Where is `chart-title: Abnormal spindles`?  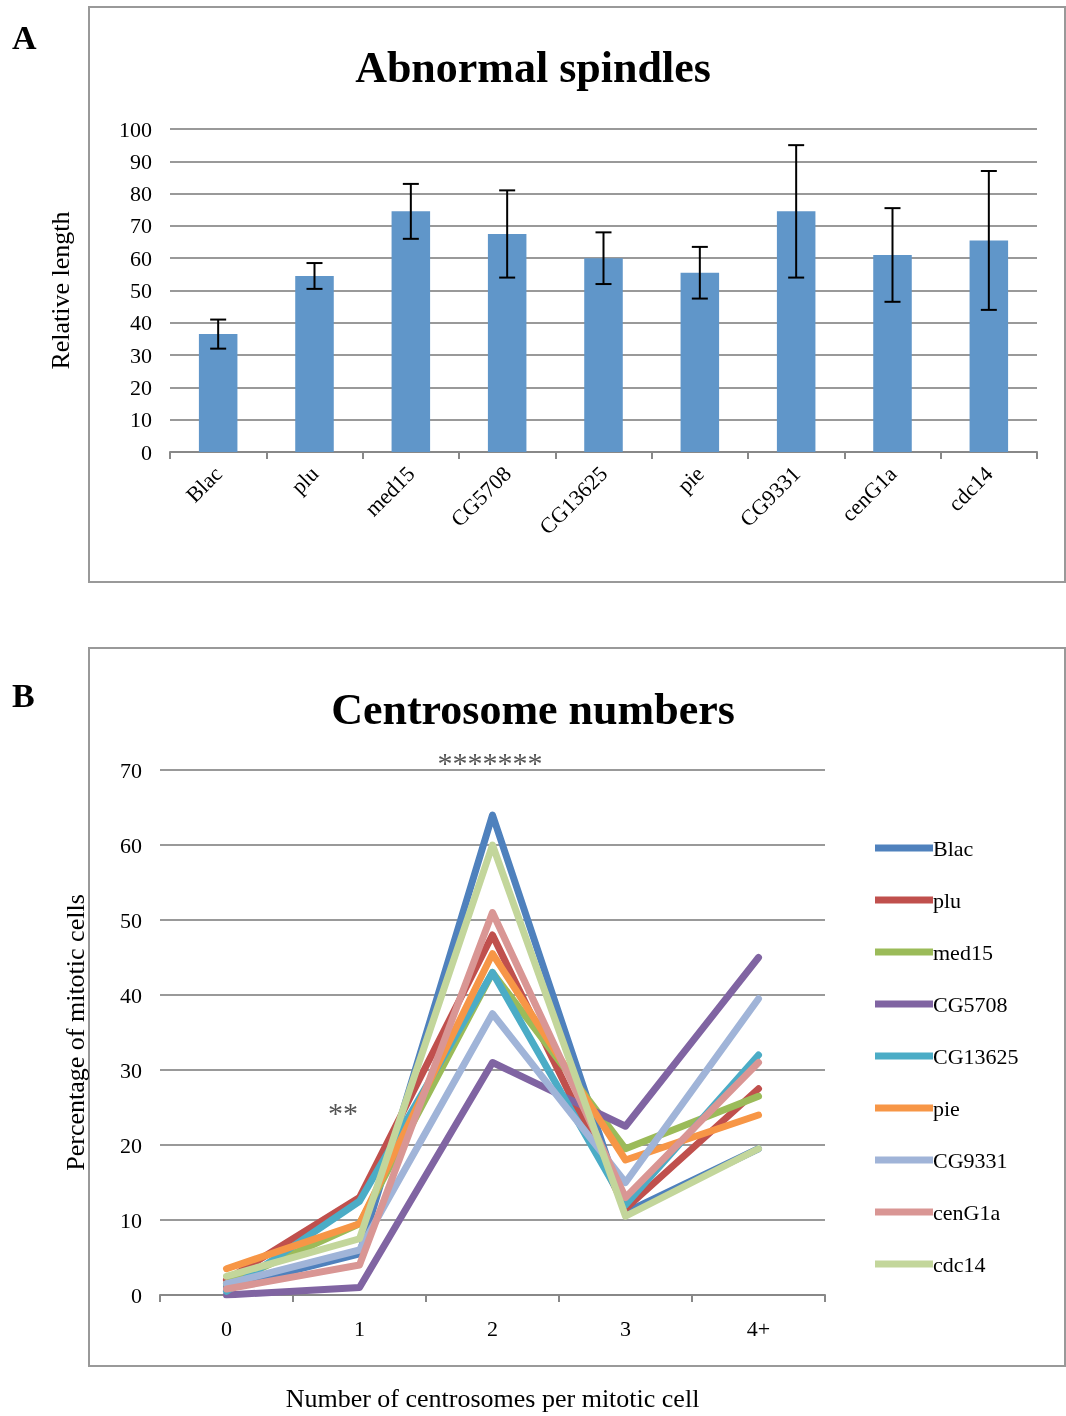
chart-title: Abnormal spindles is located at coordinates (533, 67).